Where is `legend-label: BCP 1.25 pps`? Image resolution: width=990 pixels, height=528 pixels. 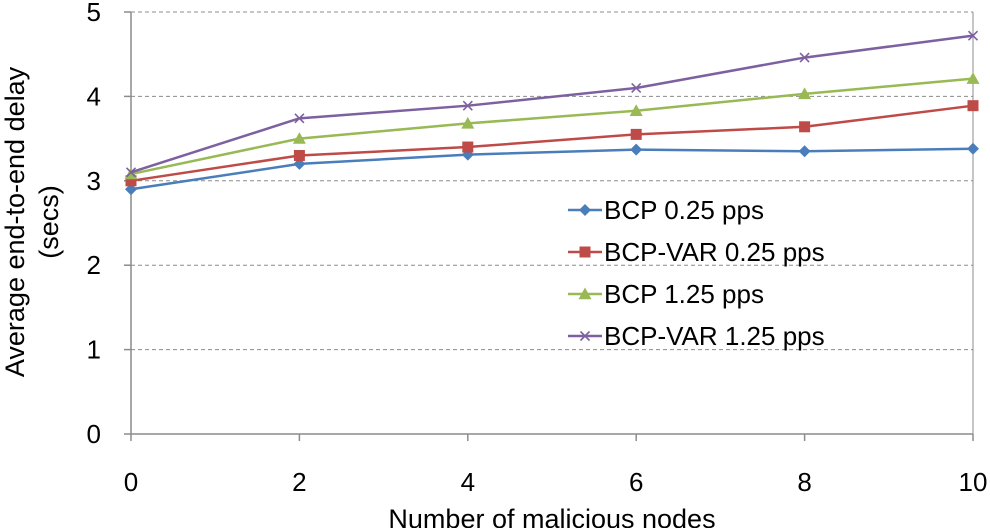
legend-label: BCP 1.25 pps is located at coordinates (684, 294).